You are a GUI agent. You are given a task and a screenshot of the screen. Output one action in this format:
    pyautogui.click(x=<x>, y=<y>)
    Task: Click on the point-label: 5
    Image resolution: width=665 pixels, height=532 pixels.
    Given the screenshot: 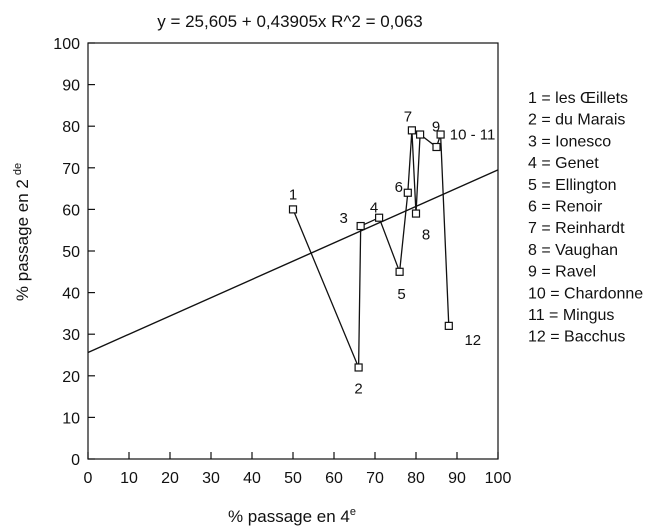 What is the action you would take?
    pyautogui.click(x=401, y=294)
    